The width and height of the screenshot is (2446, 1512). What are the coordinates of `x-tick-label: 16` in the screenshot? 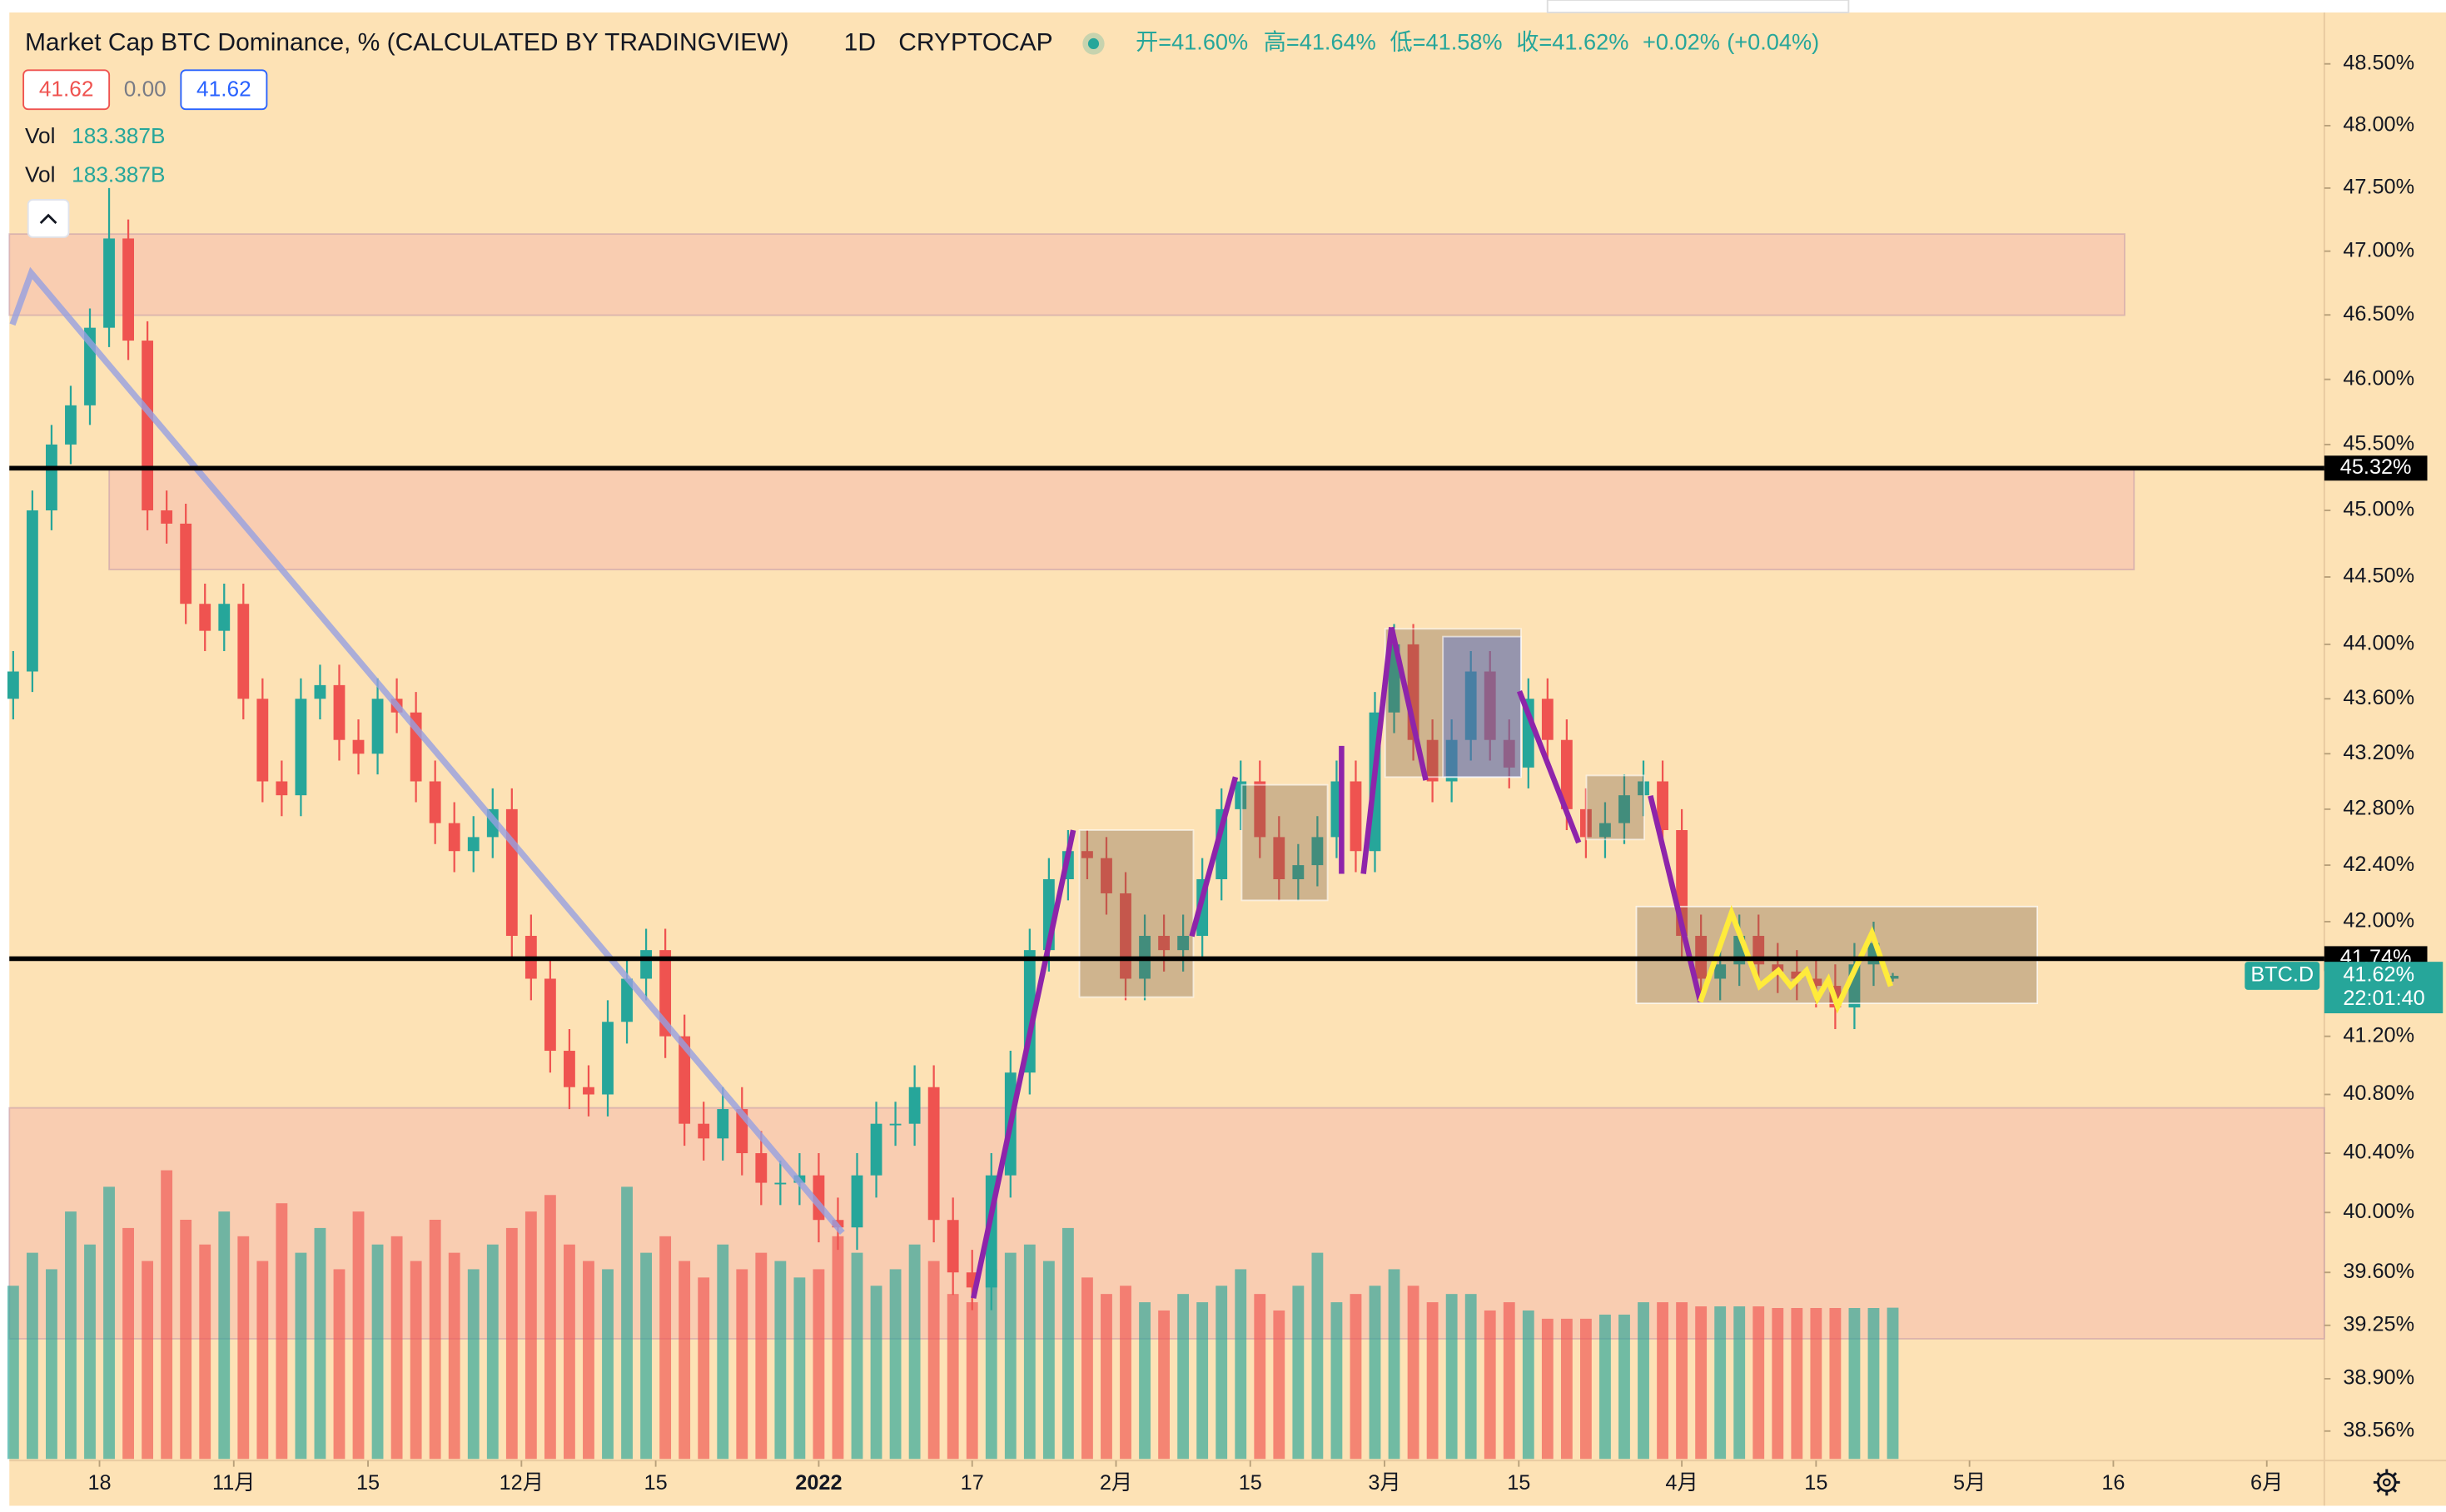 It's located at (2113, 1483).